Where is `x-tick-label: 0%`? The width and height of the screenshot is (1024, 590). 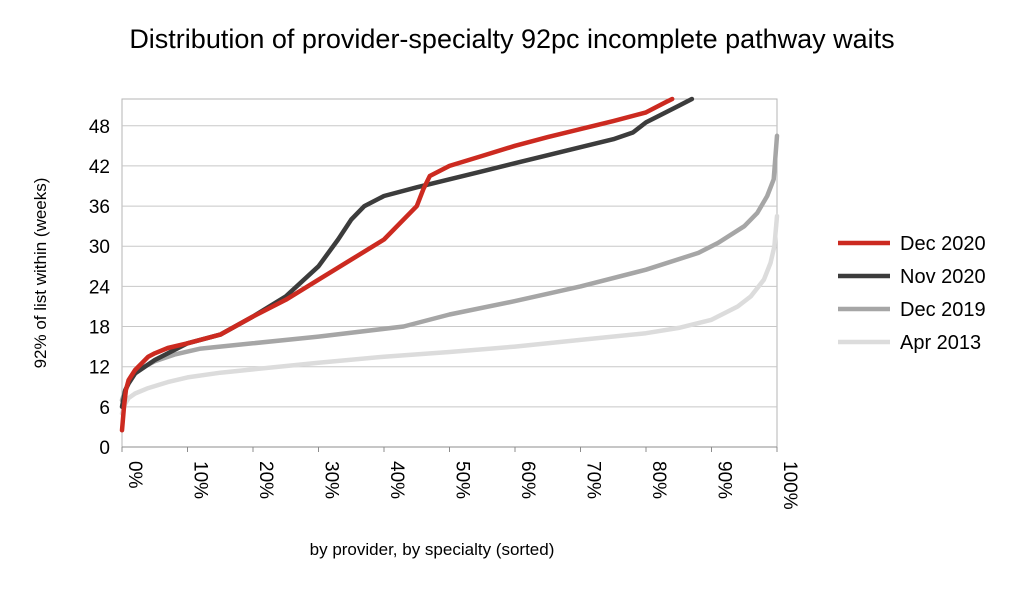
x-tick-label: 0% is located at coordinates (134, 475).